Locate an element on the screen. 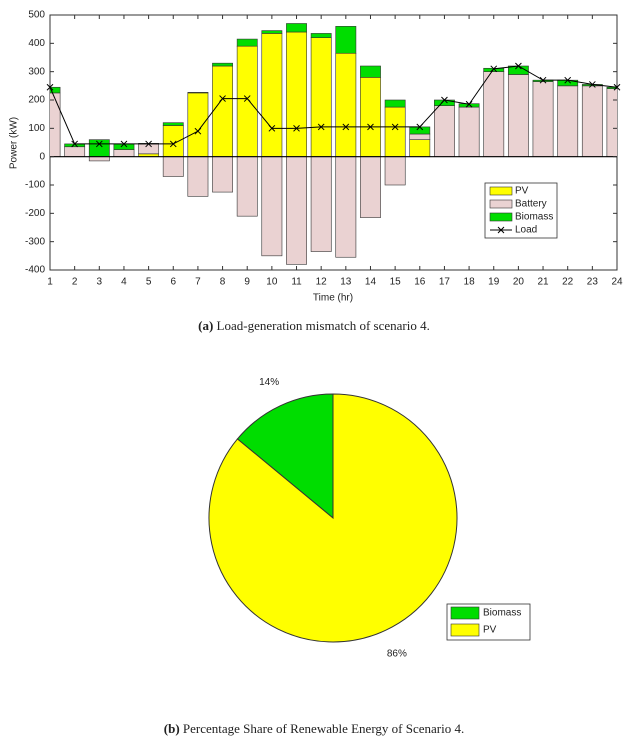 This screenshot has width=628, height=743. x-tick-label: 5 is located at coordinates (149, 282).